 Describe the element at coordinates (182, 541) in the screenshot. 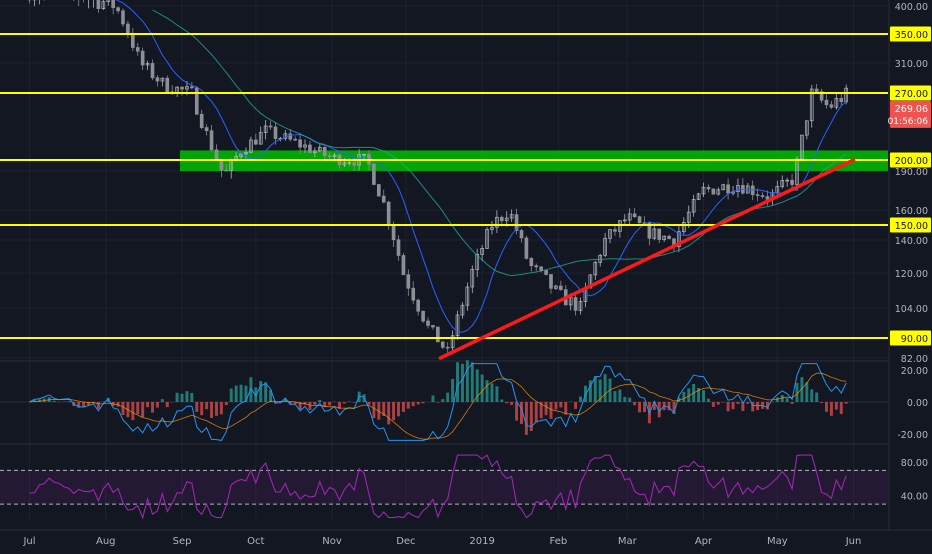

I see `time-tick-label: Sep` at that location.